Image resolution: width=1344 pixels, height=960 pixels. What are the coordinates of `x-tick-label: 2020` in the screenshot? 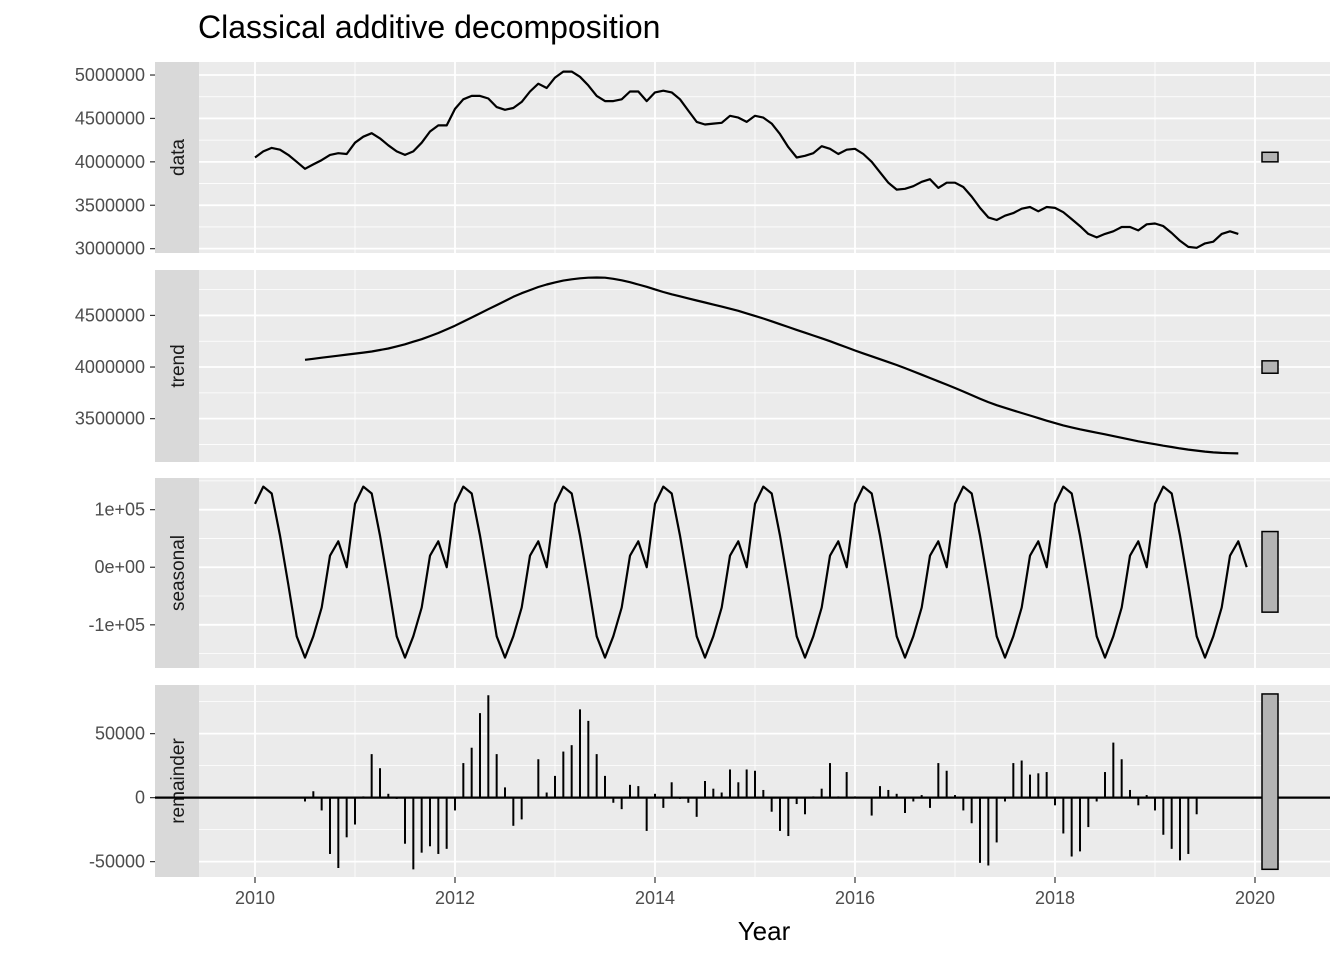 It's located at (1255, 898).